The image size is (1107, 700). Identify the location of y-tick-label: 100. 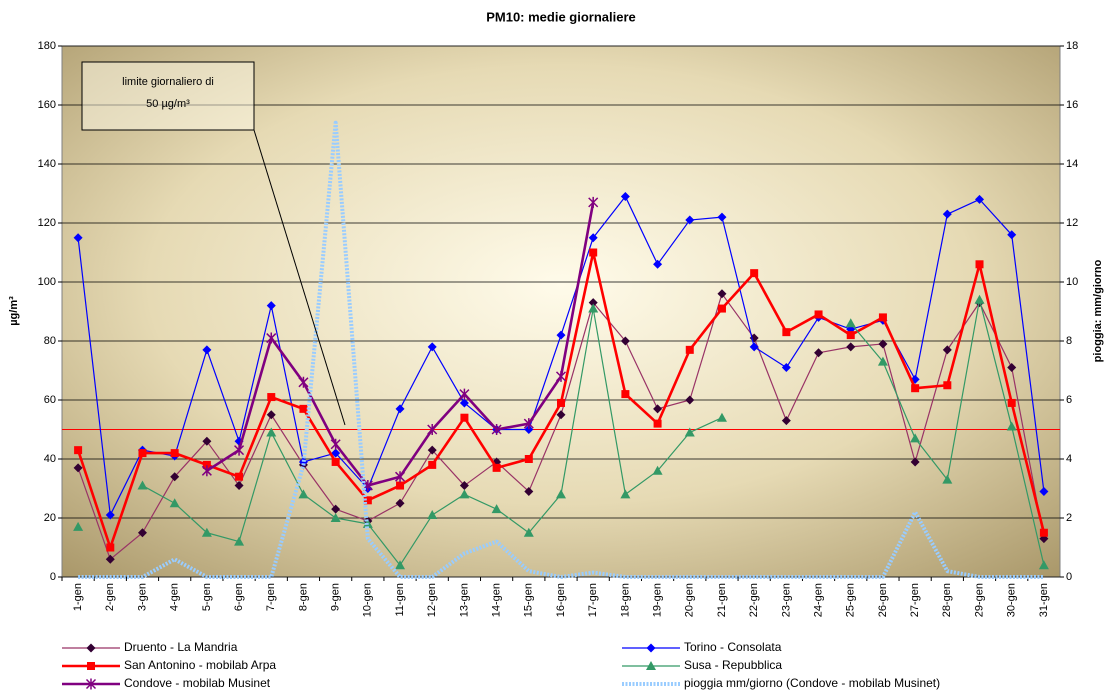
(47, 282).